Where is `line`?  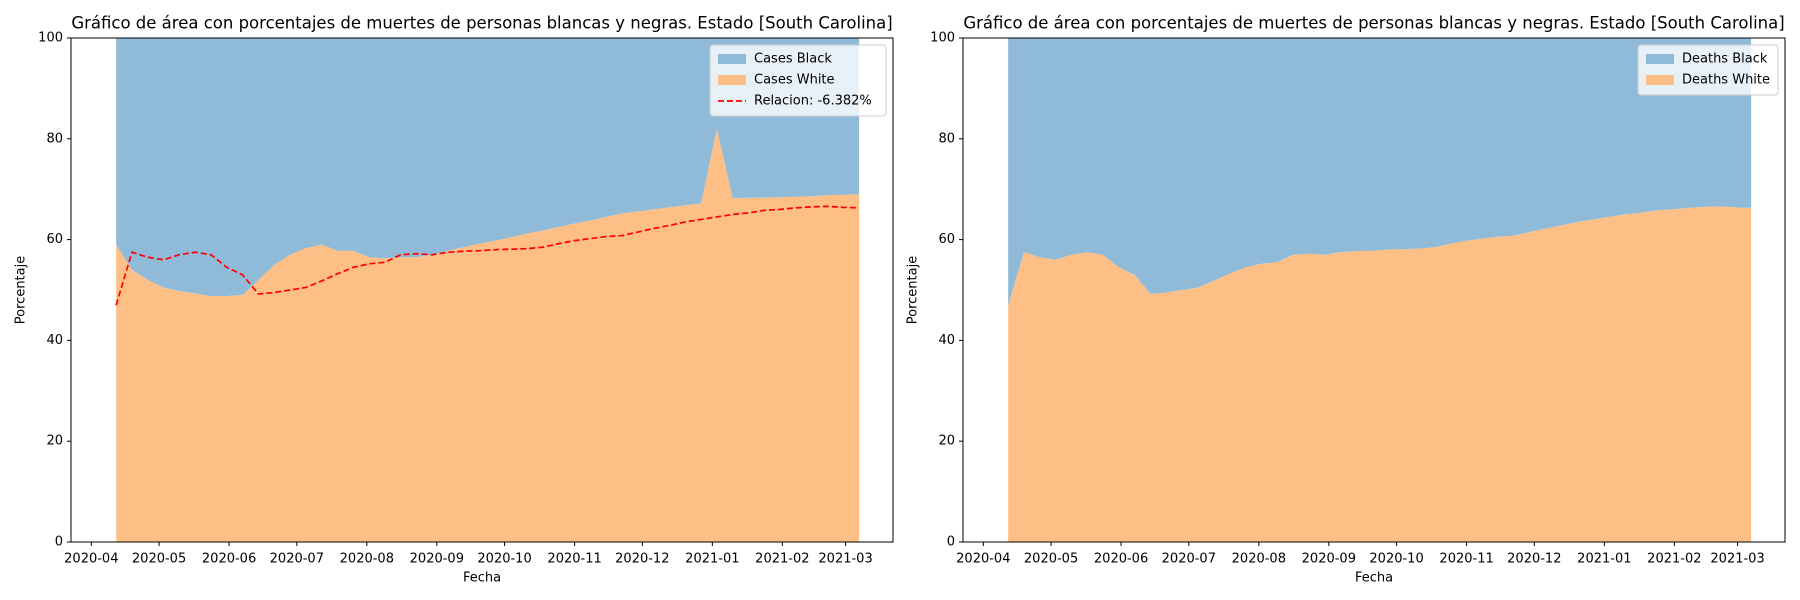
line is located at coordinates (487, 255).